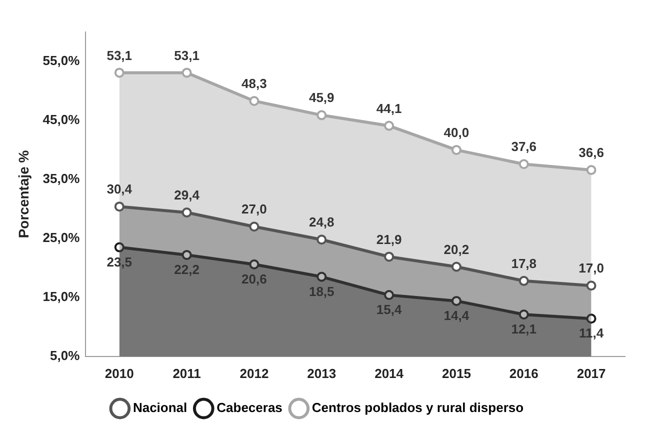 The height and width of the screenshot is (433, 653). What do you see at coordinates (254, 373) in the screenshot?
I see `x-tick-label: 2012` at bounding box center [254, 373].